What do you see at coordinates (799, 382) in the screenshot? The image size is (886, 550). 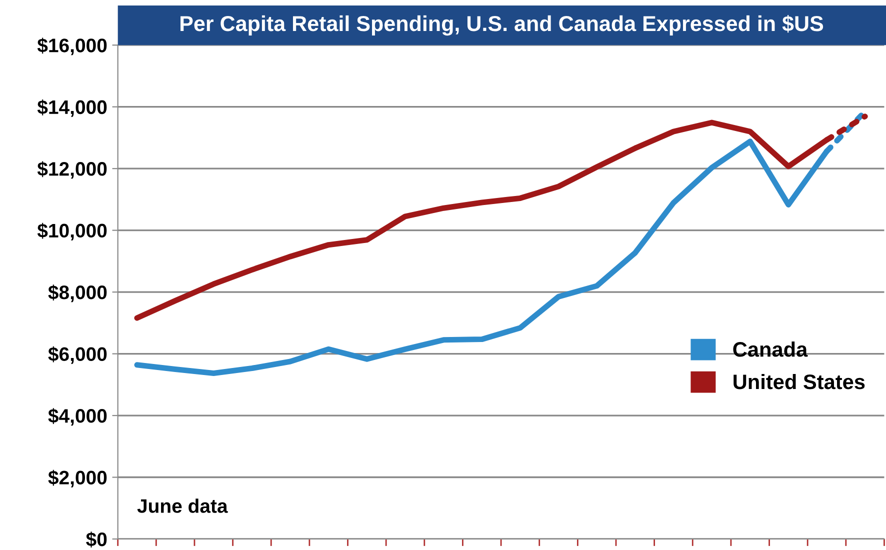 I see `legend-label: United States` at bounding box center [799, 382].